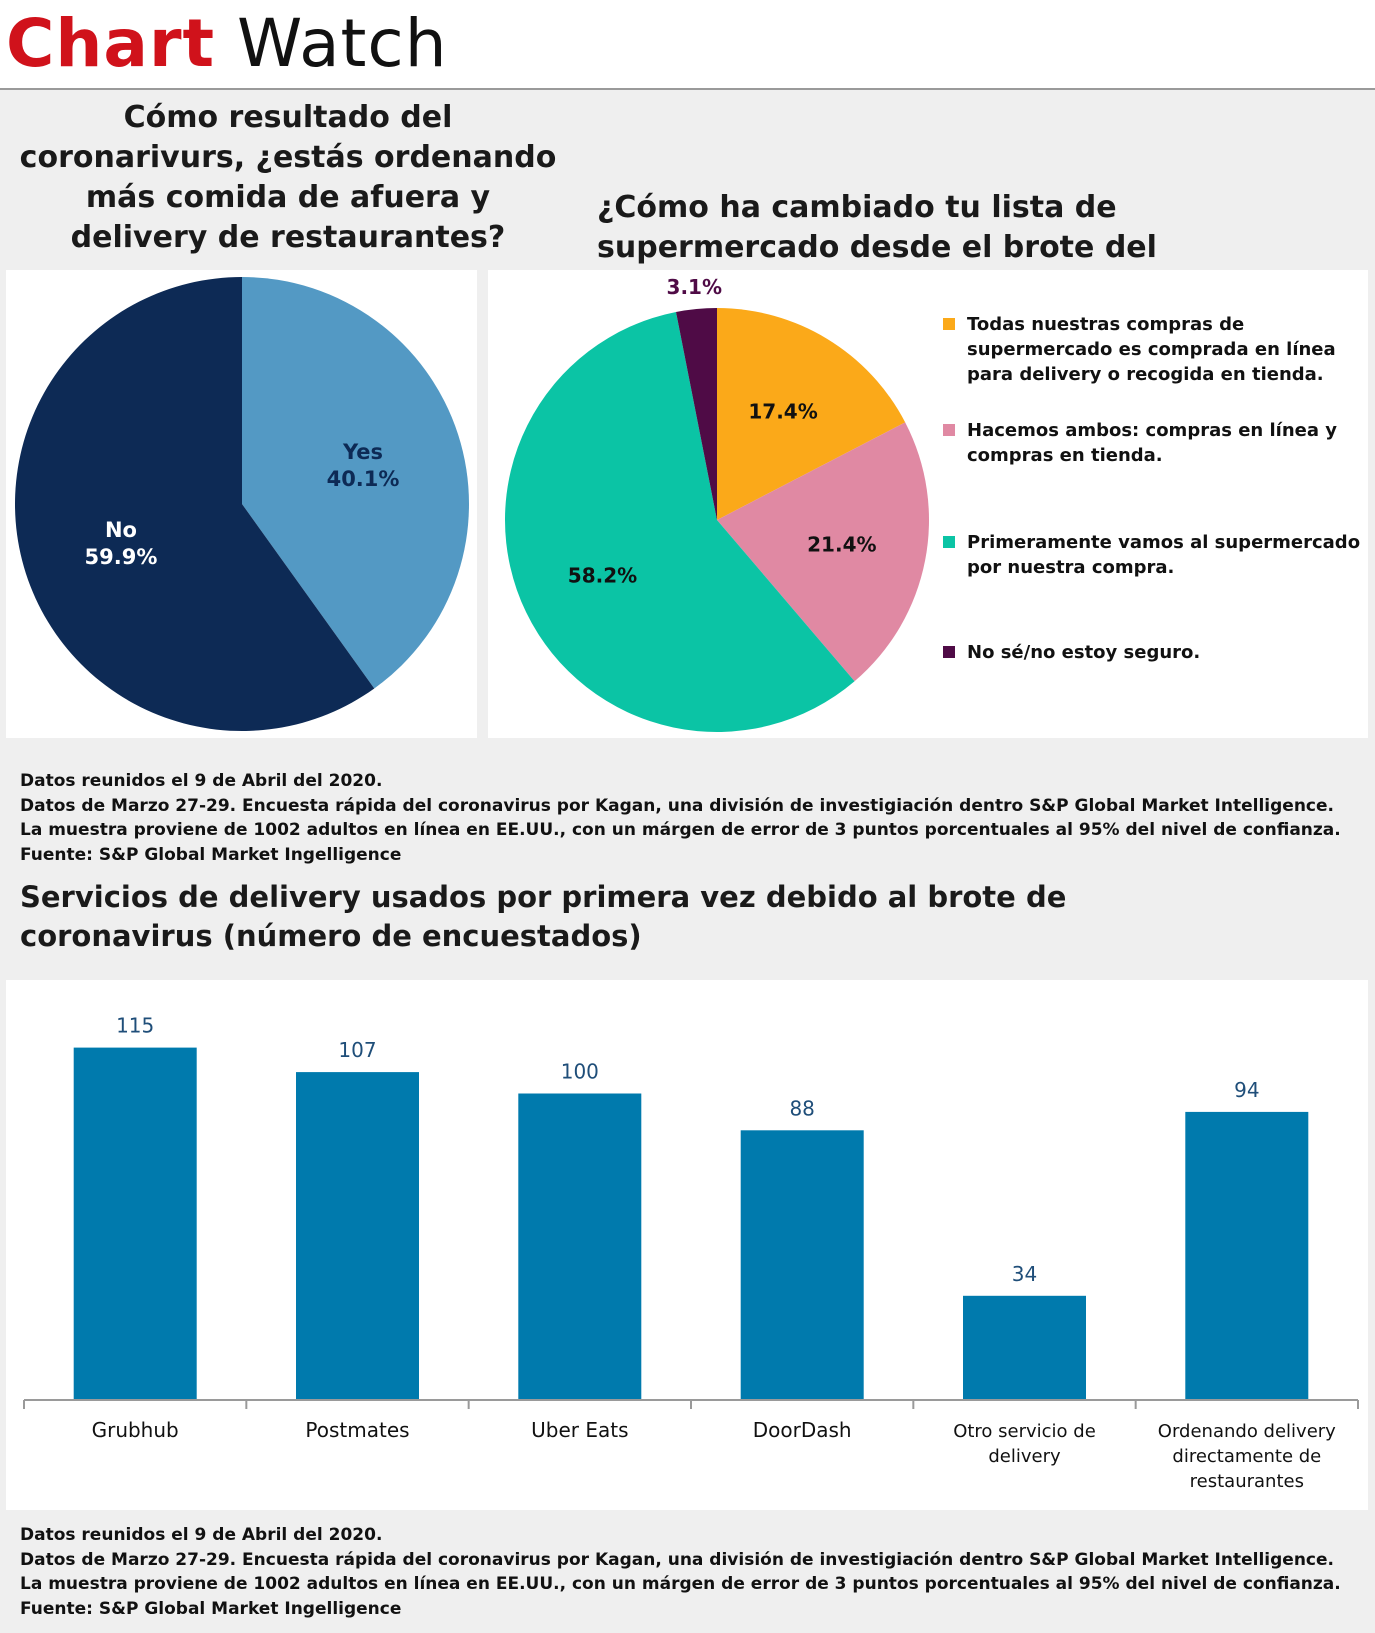  What do you see at coordinates (580, 1072) in the screenshot?
I see `bar-value-label: 100` at bounding box center [580, 1072].